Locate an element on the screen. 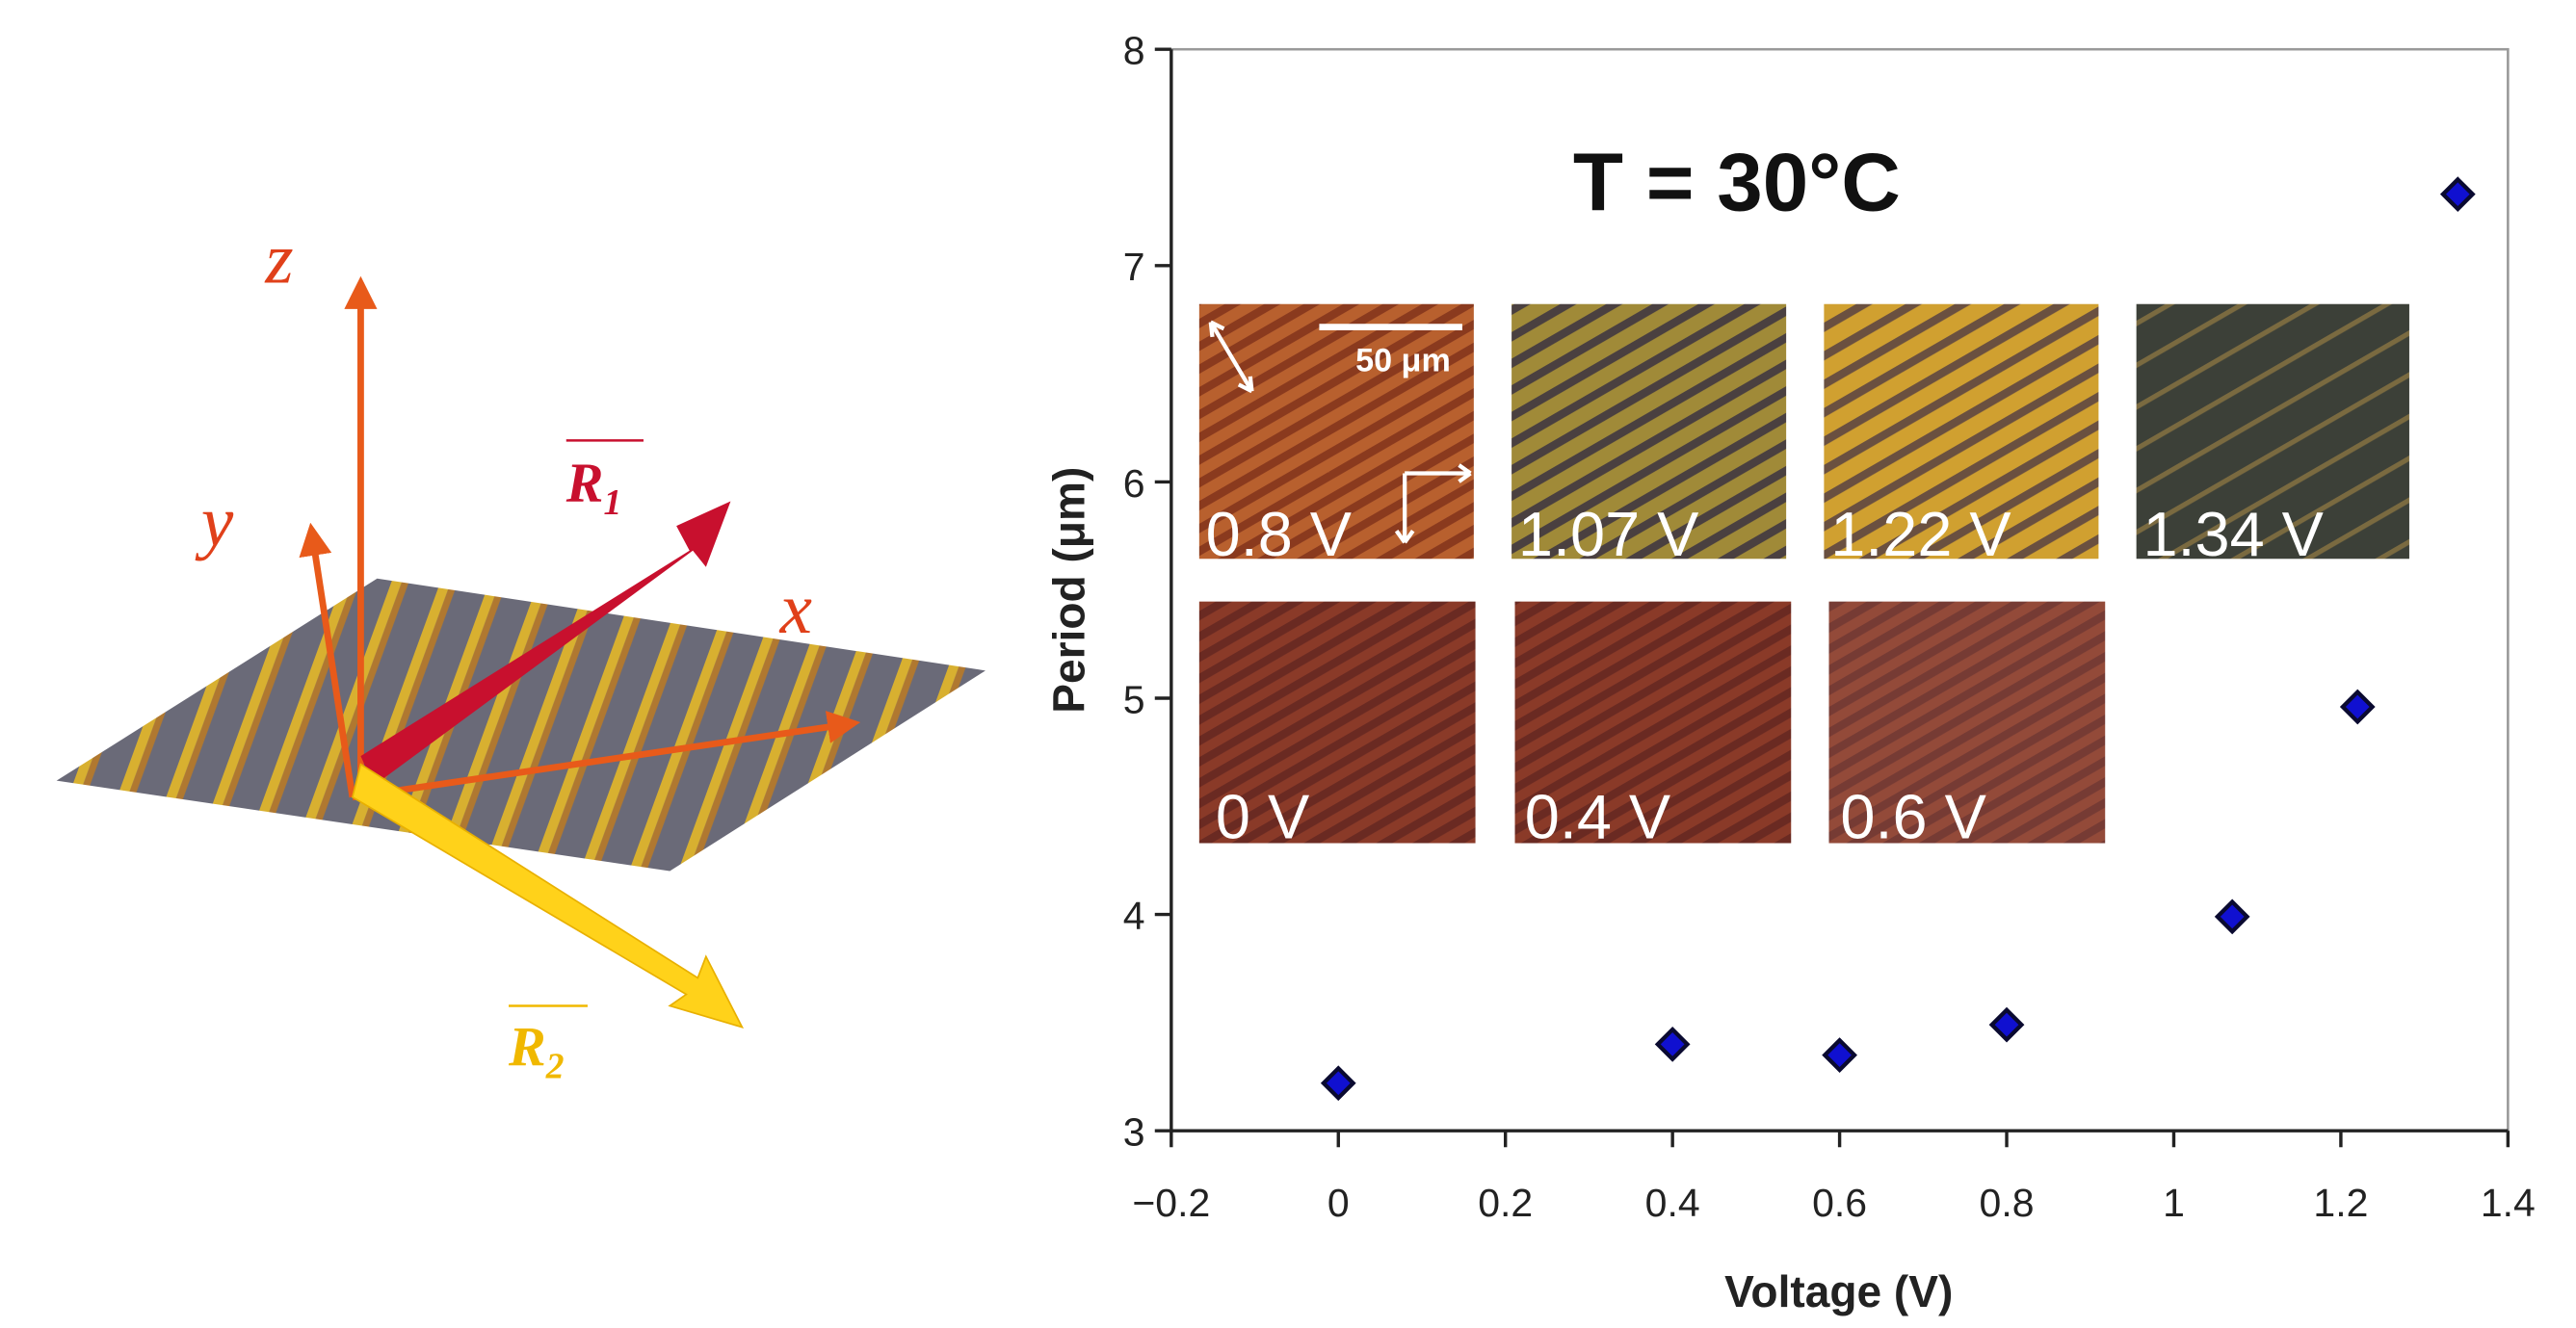  inset-label: 0.8 V is located at coordinates (1279, 534).